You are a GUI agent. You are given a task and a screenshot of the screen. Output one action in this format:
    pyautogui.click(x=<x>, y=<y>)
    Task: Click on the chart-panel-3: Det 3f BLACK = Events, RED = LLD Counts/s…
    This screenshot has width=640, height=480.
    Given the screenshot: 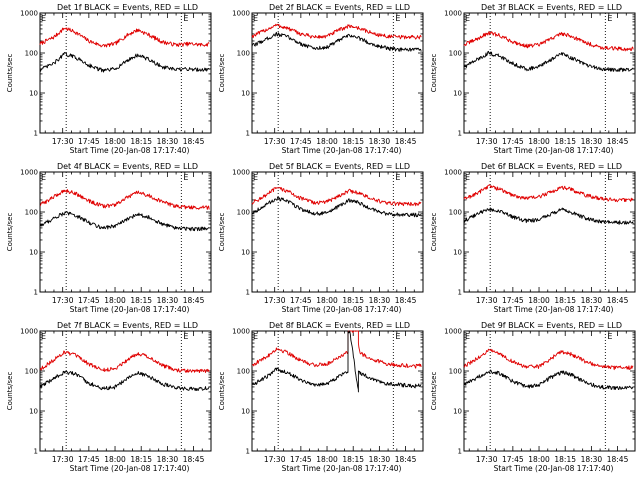 What is the action you would take?
    pyautogui.click(x=533, y=79)
    